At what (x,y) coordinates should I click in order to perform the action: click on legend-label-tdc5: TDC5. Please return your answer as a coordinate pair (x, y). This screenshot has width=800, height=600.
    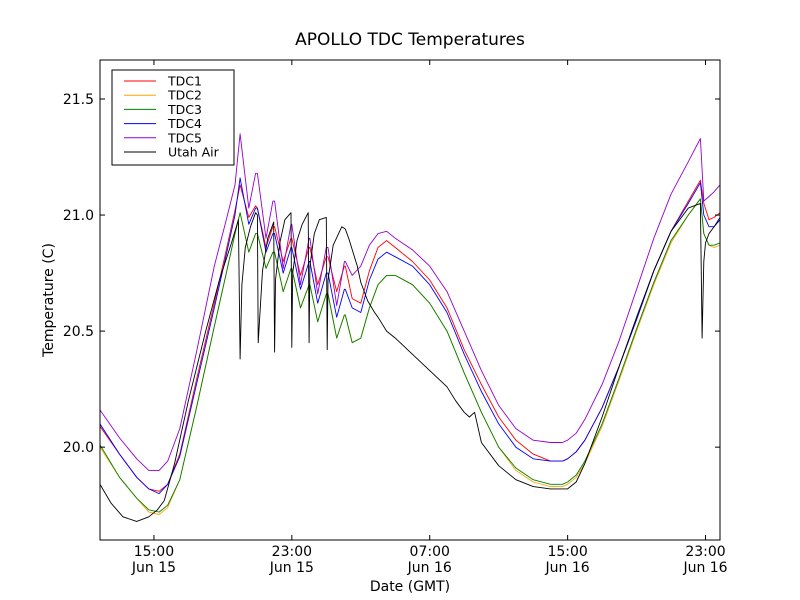
    Looking at the image, I should click on (184, 137).